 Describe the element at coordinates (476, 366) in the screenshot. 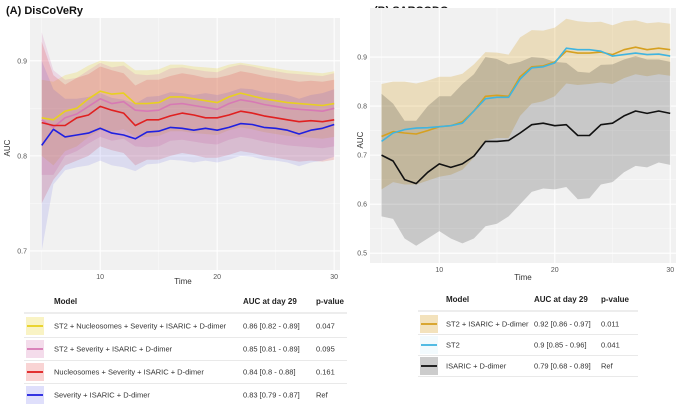

I see `table-cell: ISARIC + D-dimer` at that location.